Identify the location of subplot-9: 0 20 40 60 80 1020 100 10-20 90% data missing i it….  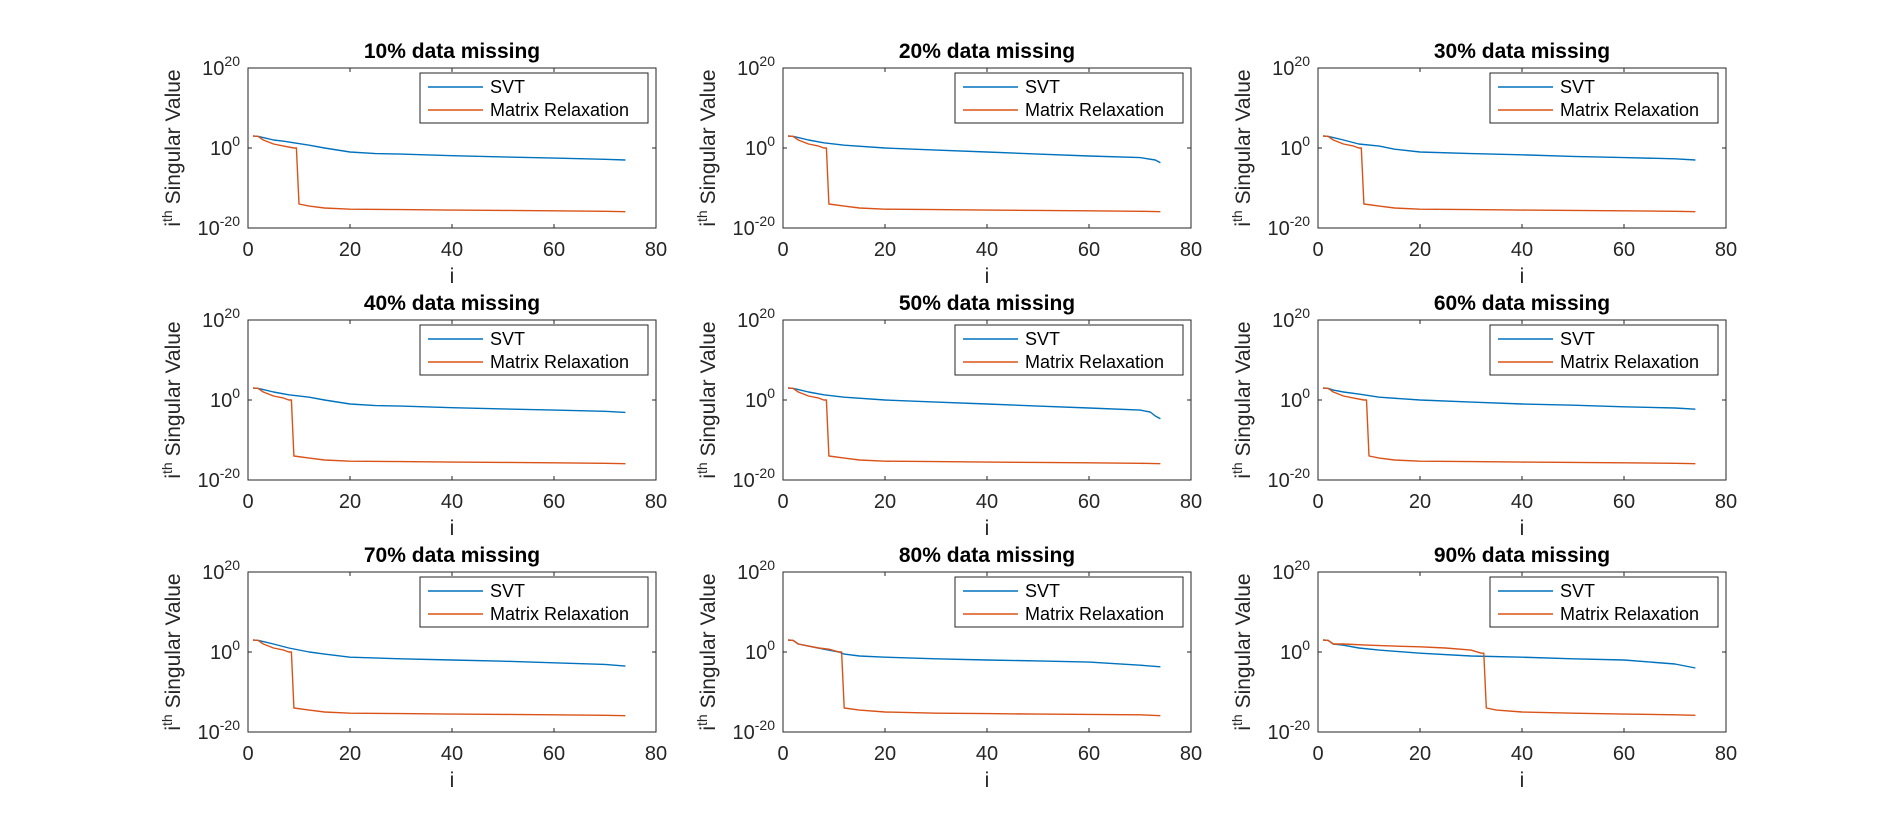
(1483, 668).